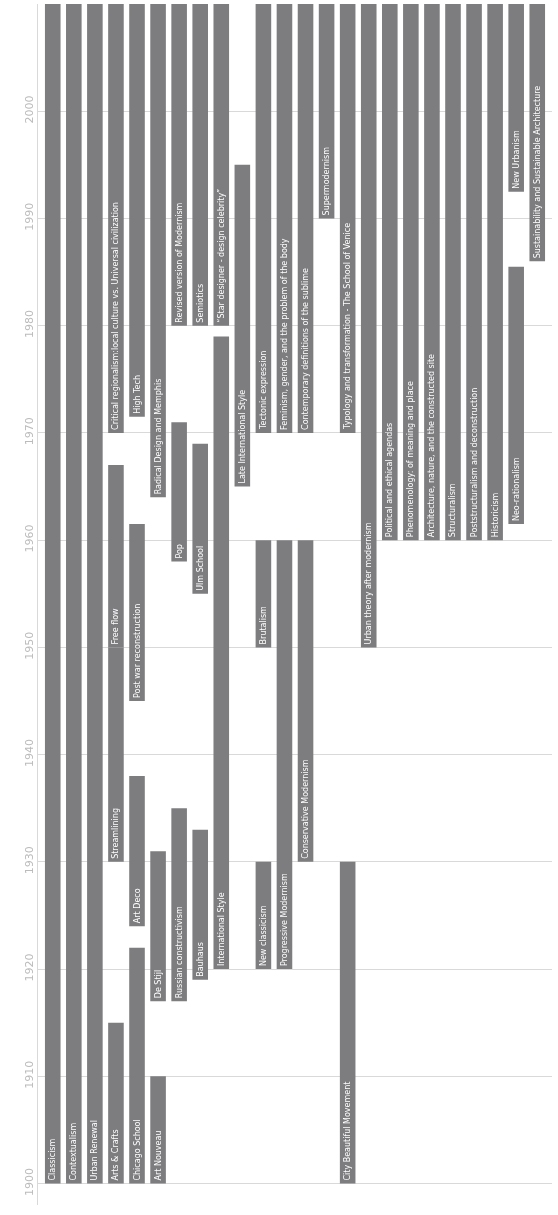  Describe the element at coordinates (29, 324) in the screenshot. I see `y-tick-label: 1980` at that location.